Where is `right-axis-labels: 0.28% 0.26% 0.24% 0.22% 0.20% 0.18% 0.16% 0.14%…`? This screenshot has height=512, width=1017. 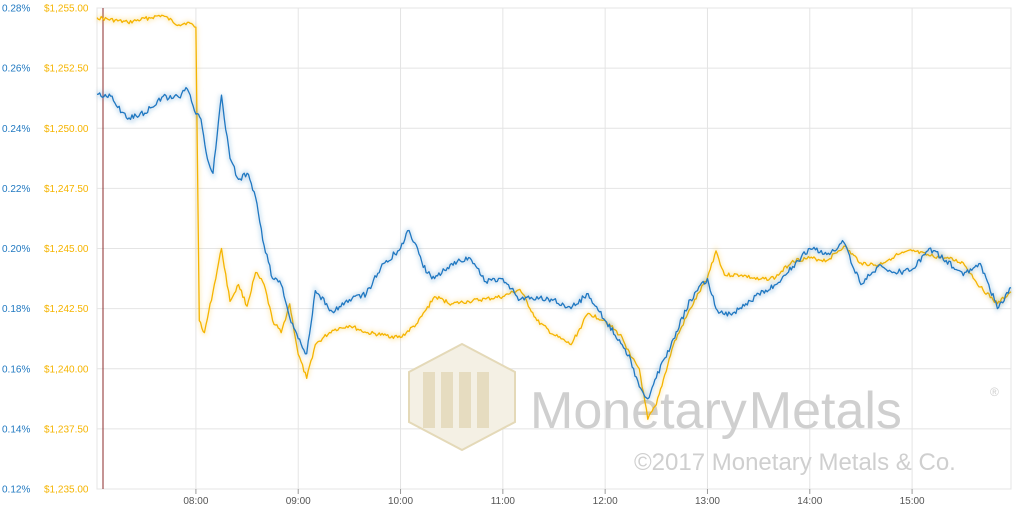 right-axis-labels: 0.28% 0.26% 0.24% 0.22% 0.20% 0.18% 0.16% 0.14%… is located at coordinates (16, 250).